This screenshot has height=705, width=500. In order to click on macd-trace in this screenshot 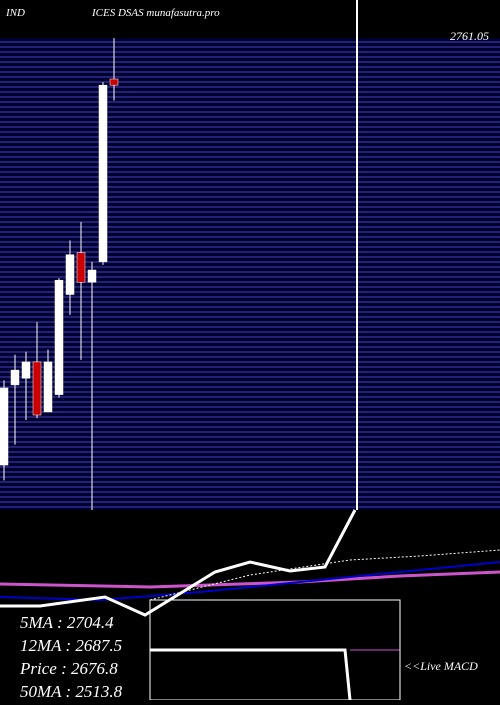, I will do `click(251, 674)`.